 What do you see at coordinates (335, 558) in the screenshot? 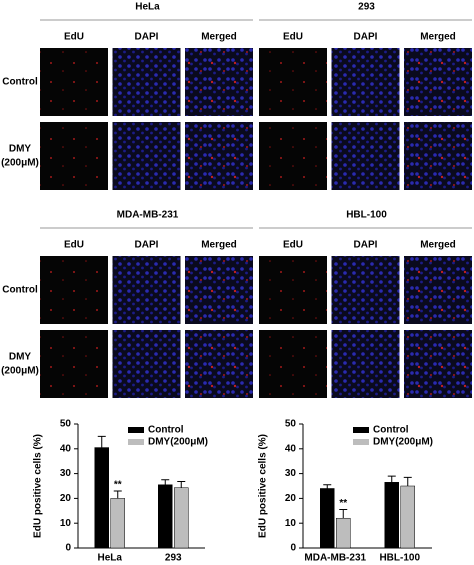
I see `x-tick-label: MDA-MB-231` at bounding box center [335, 558].